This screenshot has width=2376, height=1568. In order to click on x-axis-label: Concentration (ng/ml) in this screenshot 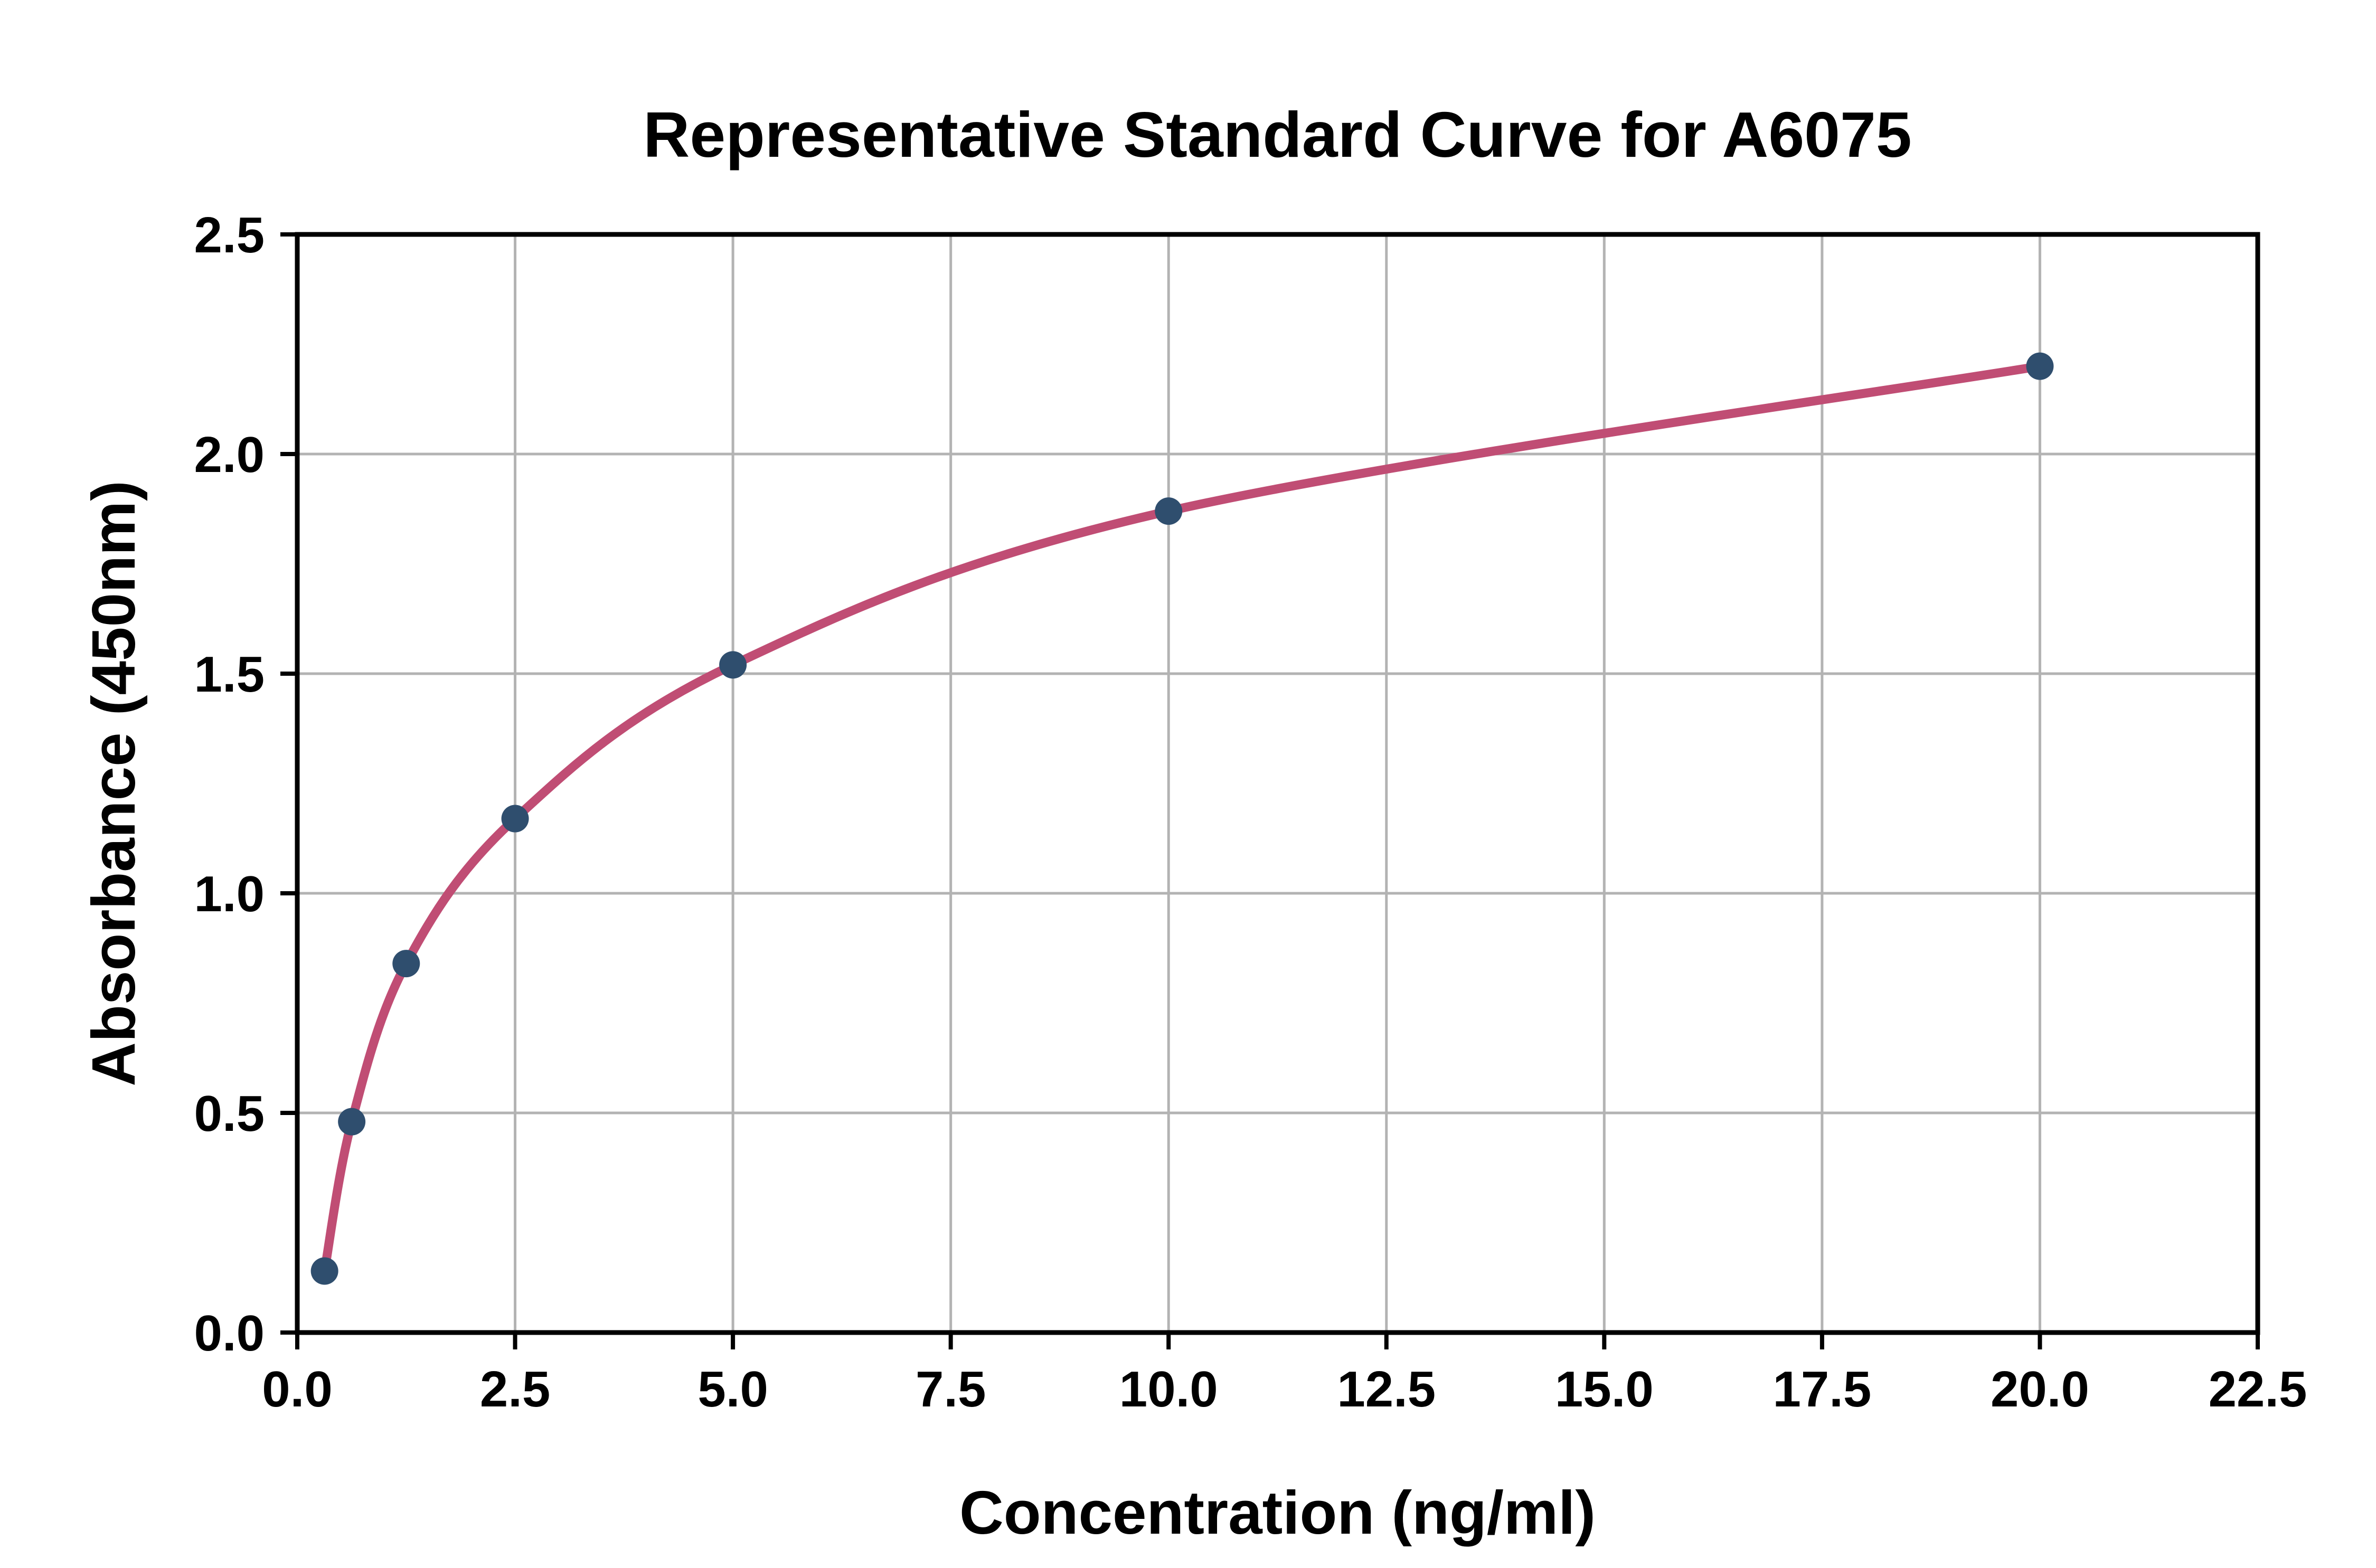, I will do `click(1278, 1512)`.